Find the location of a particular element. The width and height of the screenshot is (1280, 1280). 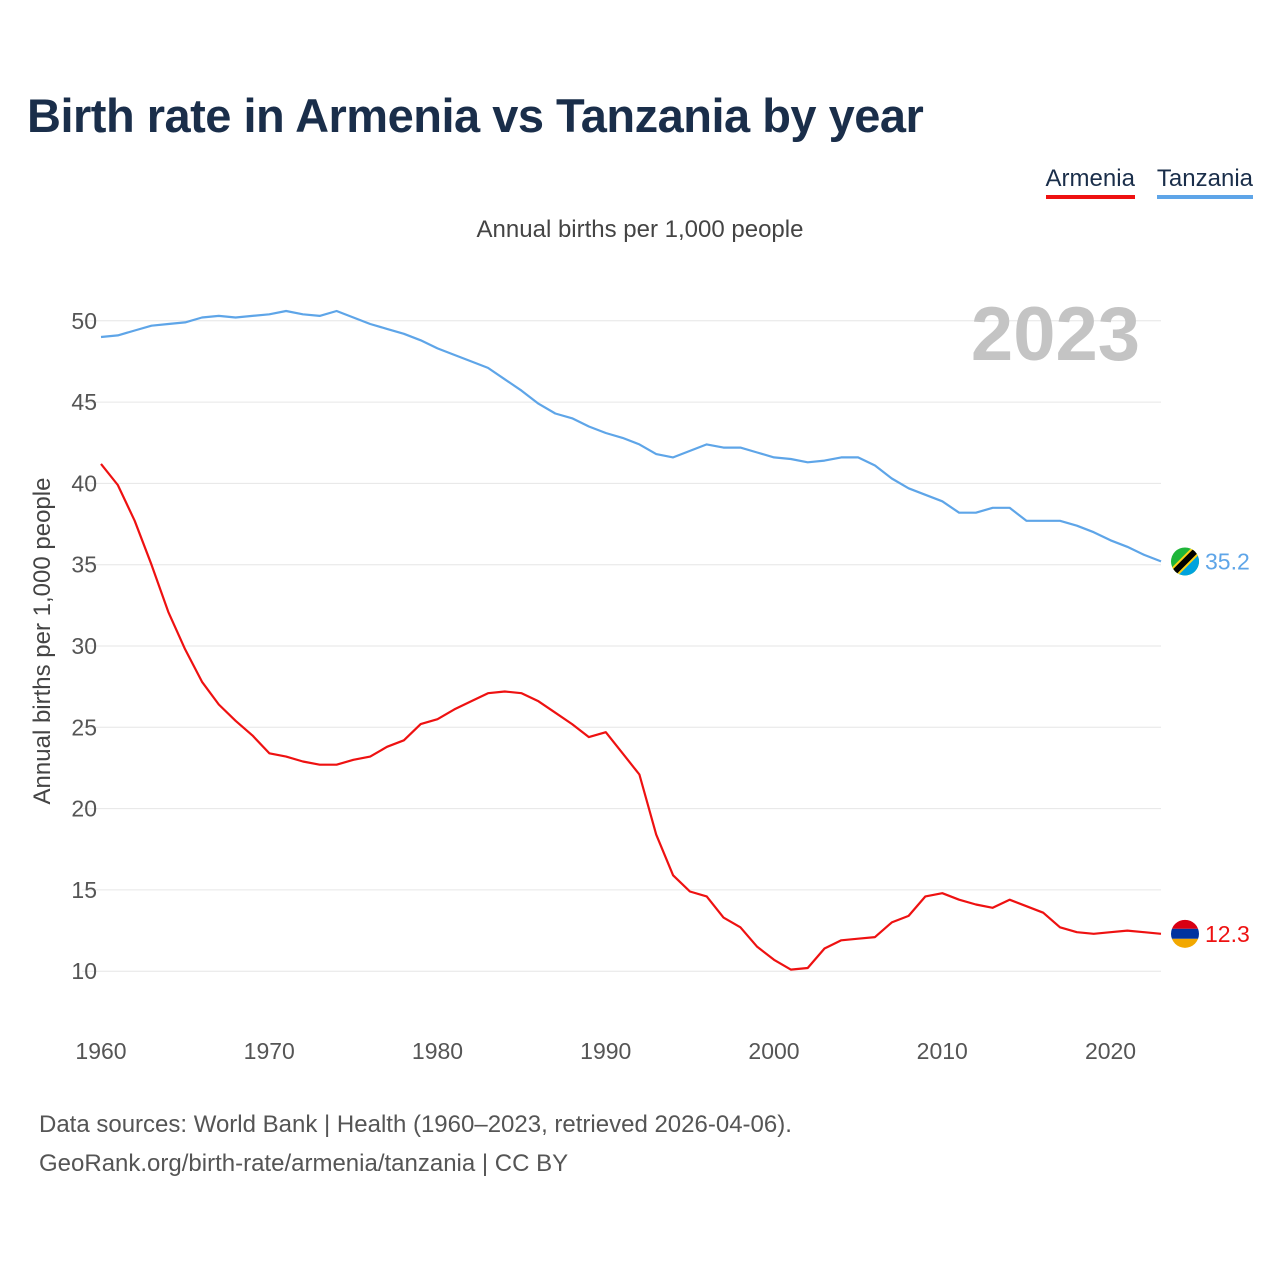

y-tick-label: 20 is located at coordinates (84, 809).